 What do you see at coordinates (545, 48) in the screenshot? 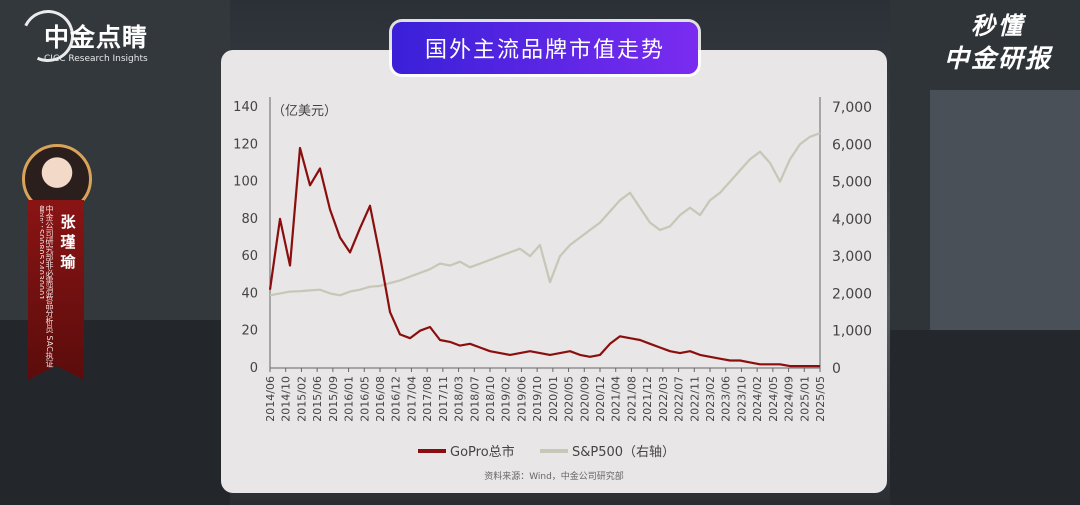
I see `chart-title: 国外主流品牌市值走势` at bounding box center [545, 48].